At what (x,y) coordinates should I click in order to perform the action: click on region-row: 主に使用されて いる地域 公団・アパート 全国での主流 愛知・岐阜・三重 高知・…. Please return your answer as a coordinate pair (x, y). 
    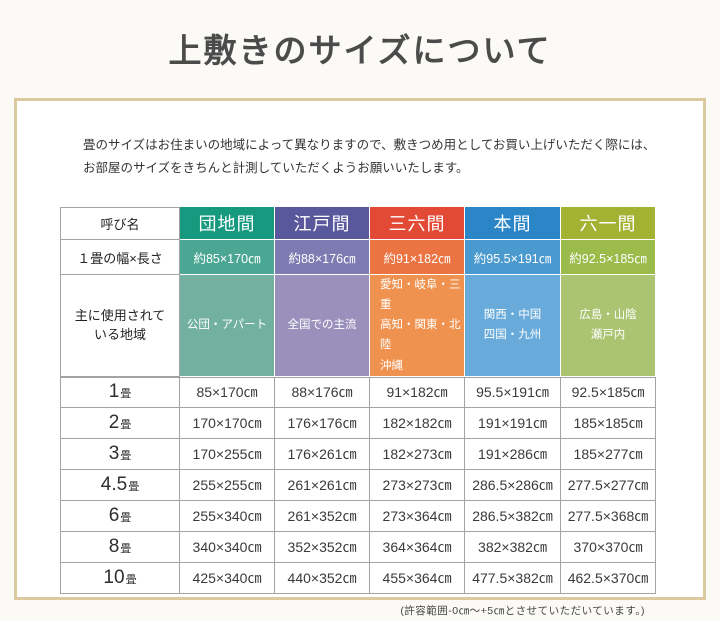
    Looking at the image, I should click on (358, 326).